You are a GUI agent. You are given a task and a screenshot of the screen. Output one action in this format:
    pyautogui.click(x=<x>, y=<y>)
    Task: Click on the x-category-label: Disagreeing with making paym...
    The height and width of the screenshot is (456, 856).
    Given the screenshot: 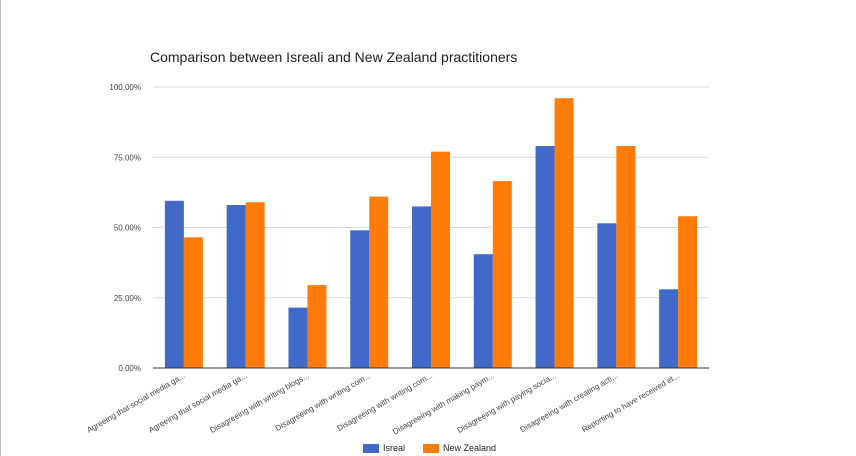 What is the action you would take?
    pyautogui.click(x=443, y=404)
    